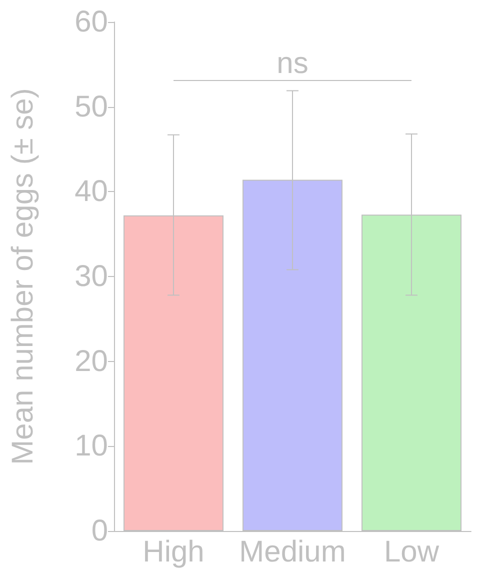  I want to click on y-tick-label: 0, so click(99, 531).